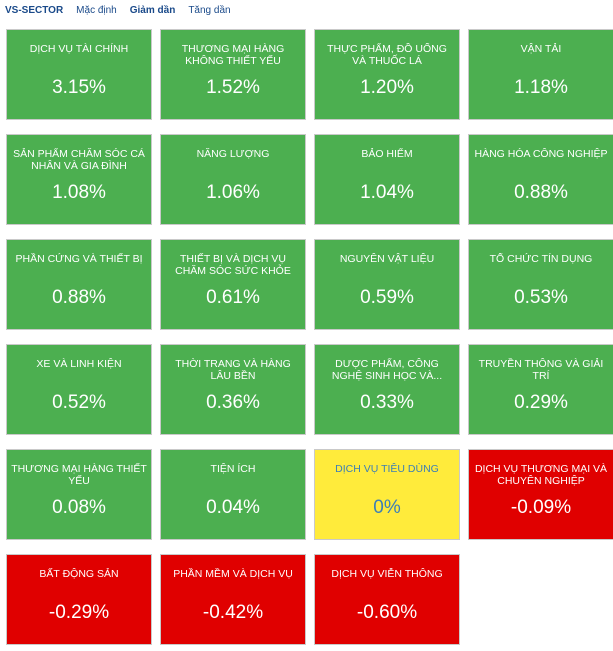 The height and width of the screenshot is (651, 613). What do you see at coordinates (79, 494) in the screenshot?
I see `sector-tile: THƯƠNG MẠI HÀNG THIẾT YẾU 0.08%` at bounding box center [79, 494].